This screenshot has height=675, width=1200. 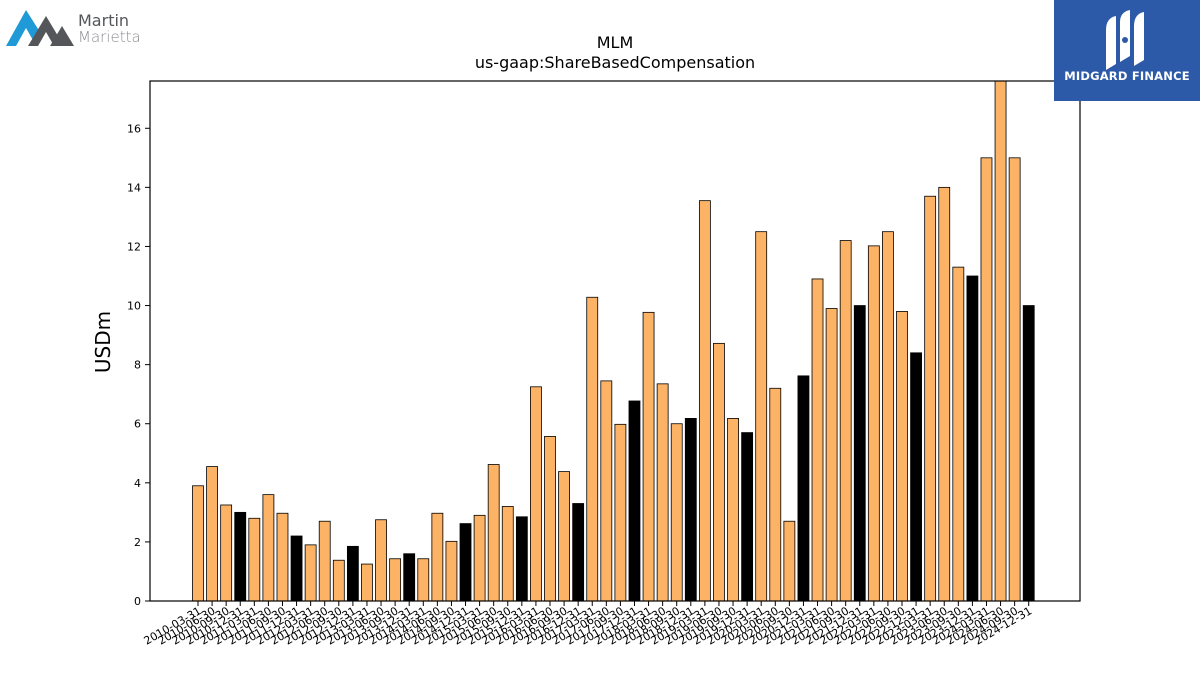 I want to click on chart-title: MLM, so click(x=615, y=42).